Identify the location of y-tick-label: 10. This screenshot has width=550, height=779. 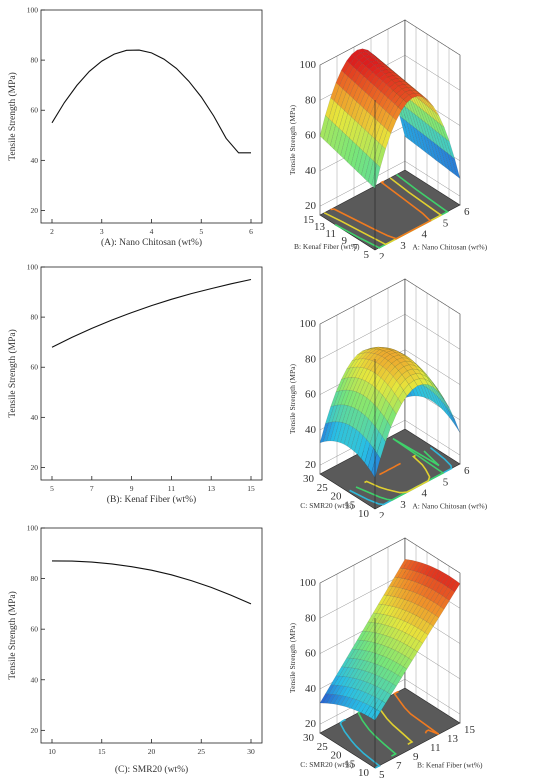
(364, 773).